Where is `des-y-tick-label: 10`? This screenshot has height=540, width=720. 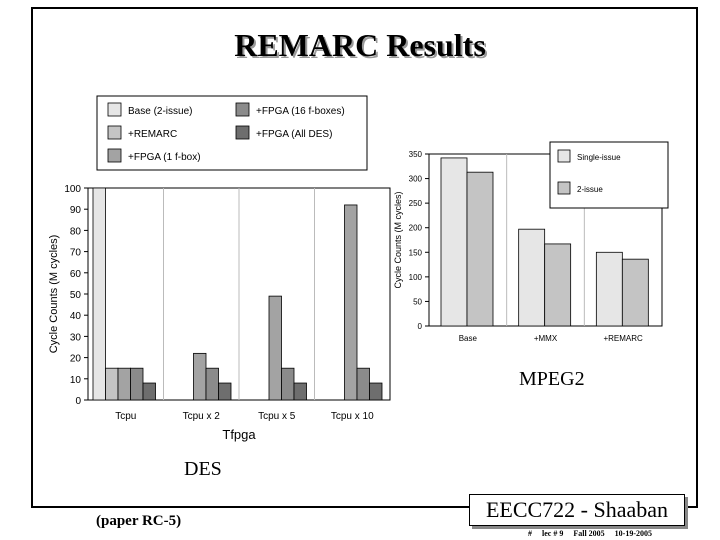 des-y-tick-label: 10 is located at coordinates (76, 380).